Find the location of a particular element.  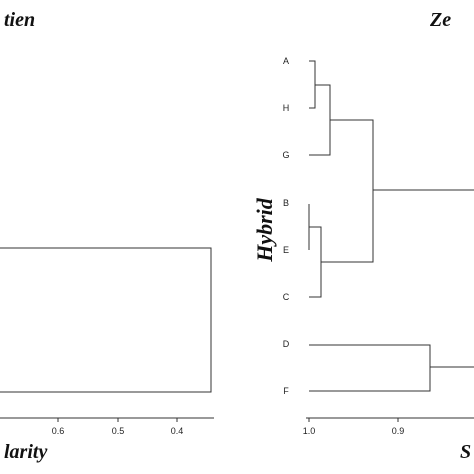

right-tick-label: 1.0 is located at coordinates (309, 431).